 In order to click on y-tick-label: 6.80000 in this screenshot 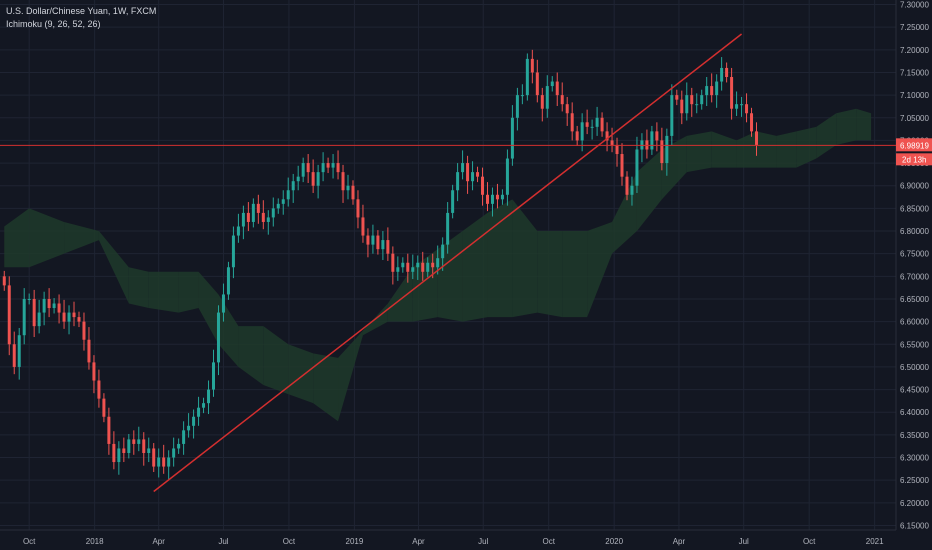, I will do `click(914, 231)`.